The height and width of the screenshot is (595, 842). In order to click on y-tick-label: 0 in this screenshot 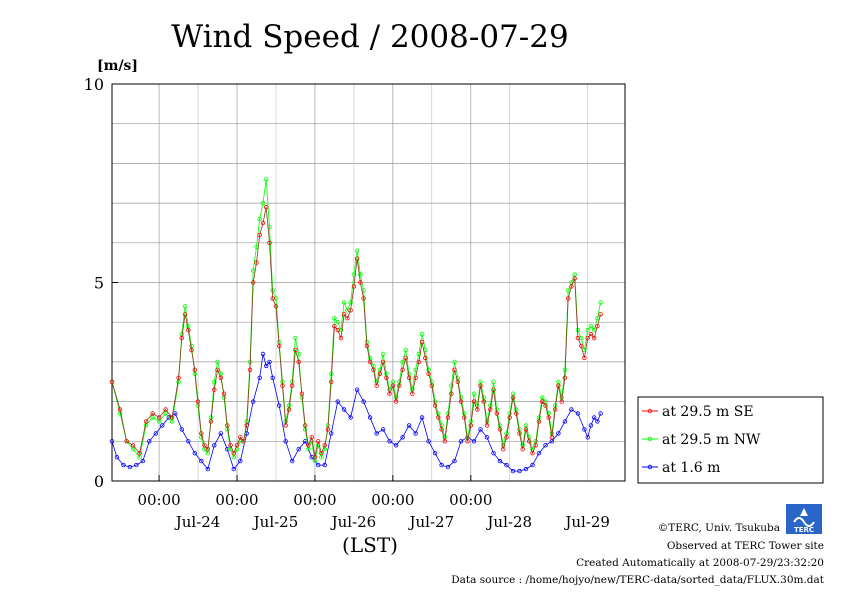, I will do `click(99, 481)`.